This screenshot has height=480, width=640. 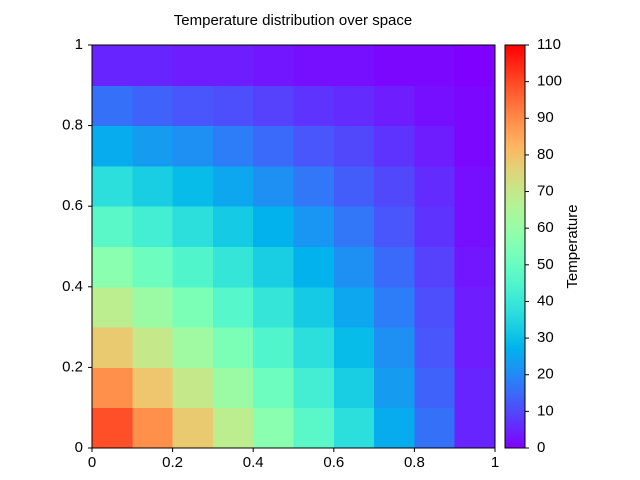 What do you see at coordinates (541, 447) in the screenshot?
I see `colorbar-tick-label: 0` at bounding box center [541, 447].